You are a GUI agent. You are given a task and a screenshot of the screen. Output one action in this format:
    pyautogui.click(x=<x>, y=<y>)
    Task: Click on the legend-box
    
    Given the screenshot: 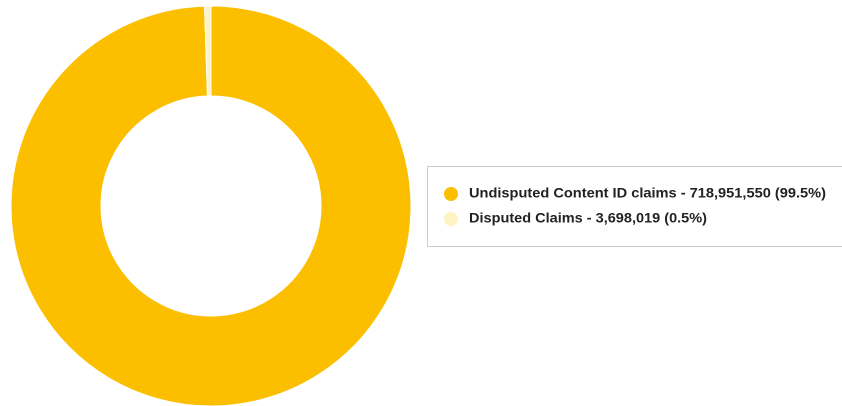 What is the action you would take?
    pyautogui.click(x=634, y=206)
    